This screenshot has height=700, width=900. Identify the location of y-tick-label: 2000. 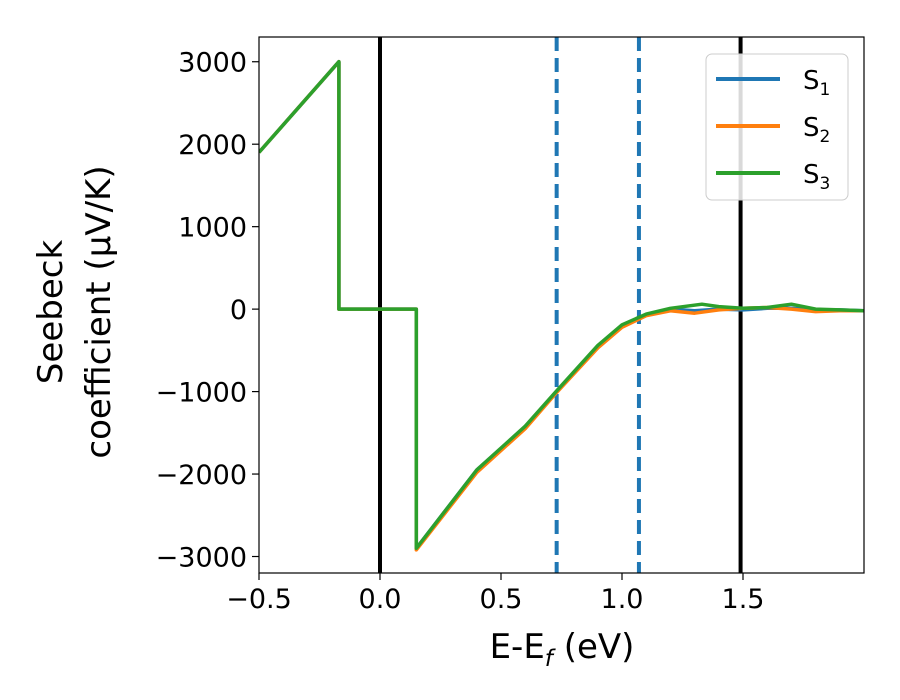
(212, 145).